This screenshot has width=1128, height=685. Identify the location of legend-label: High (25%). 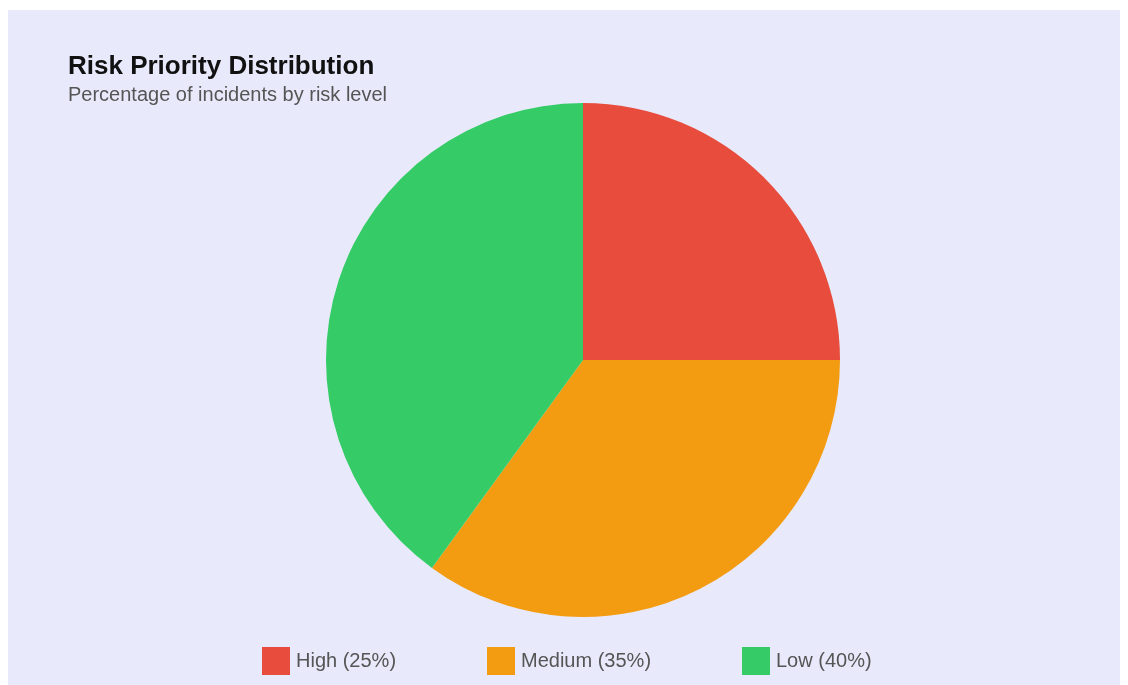
(346, 660).